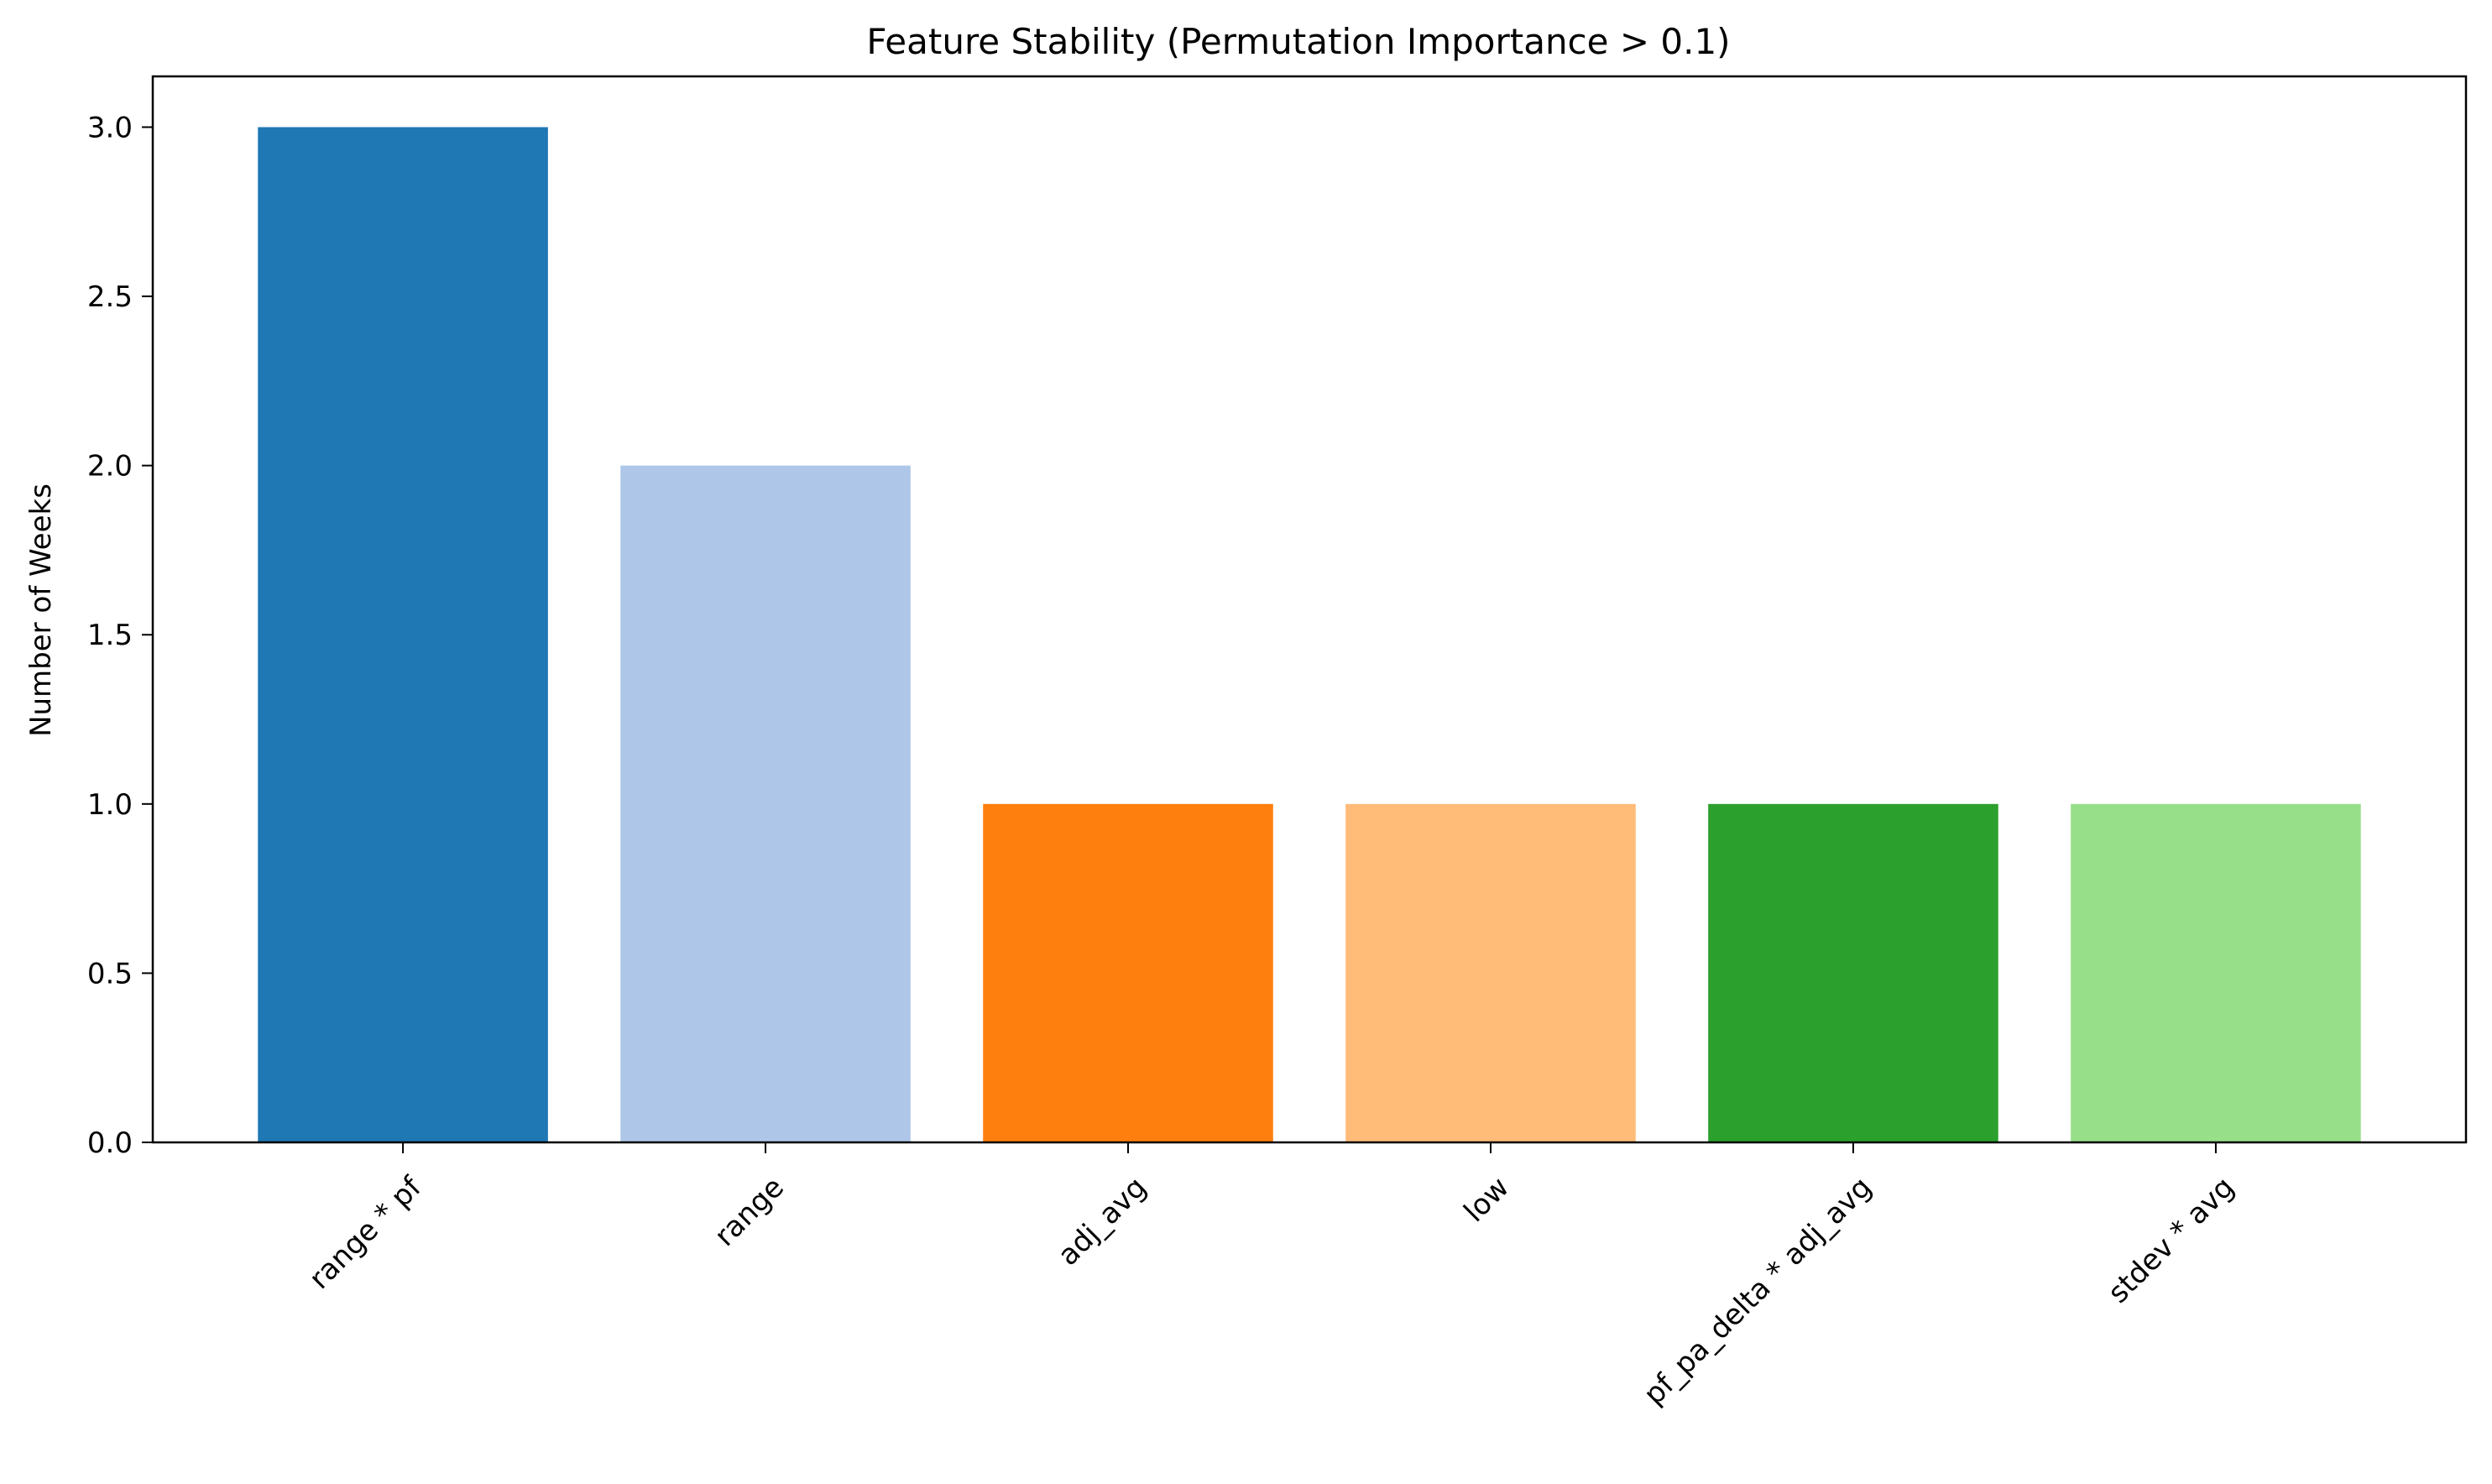 Image resolution: width=2492 pixels, height=1484 pixels. What do you see at coordinates (110, 127) in the screenshot?
I see `y-tick-label: 3.0` at bounding box center [110, 127].